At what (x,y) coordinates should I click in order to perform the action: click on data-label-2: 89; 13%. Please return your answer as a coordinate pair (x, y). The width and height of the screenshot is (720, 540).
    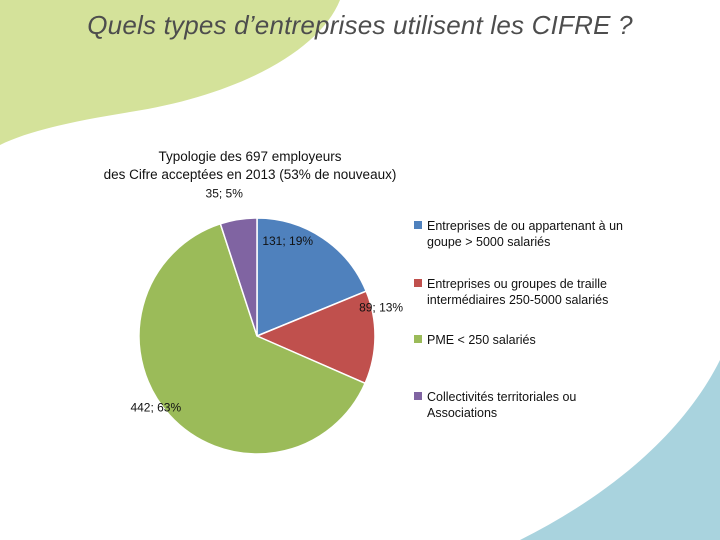
    Looking at the image, I should click on (381, 307).